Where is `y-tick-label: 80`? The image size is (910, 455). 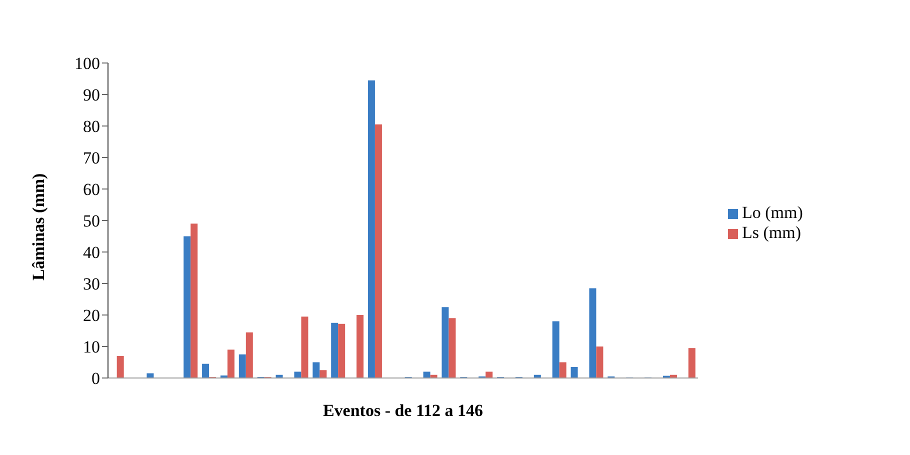 y-tick-label: 80 is located at coordinates (91, 126).